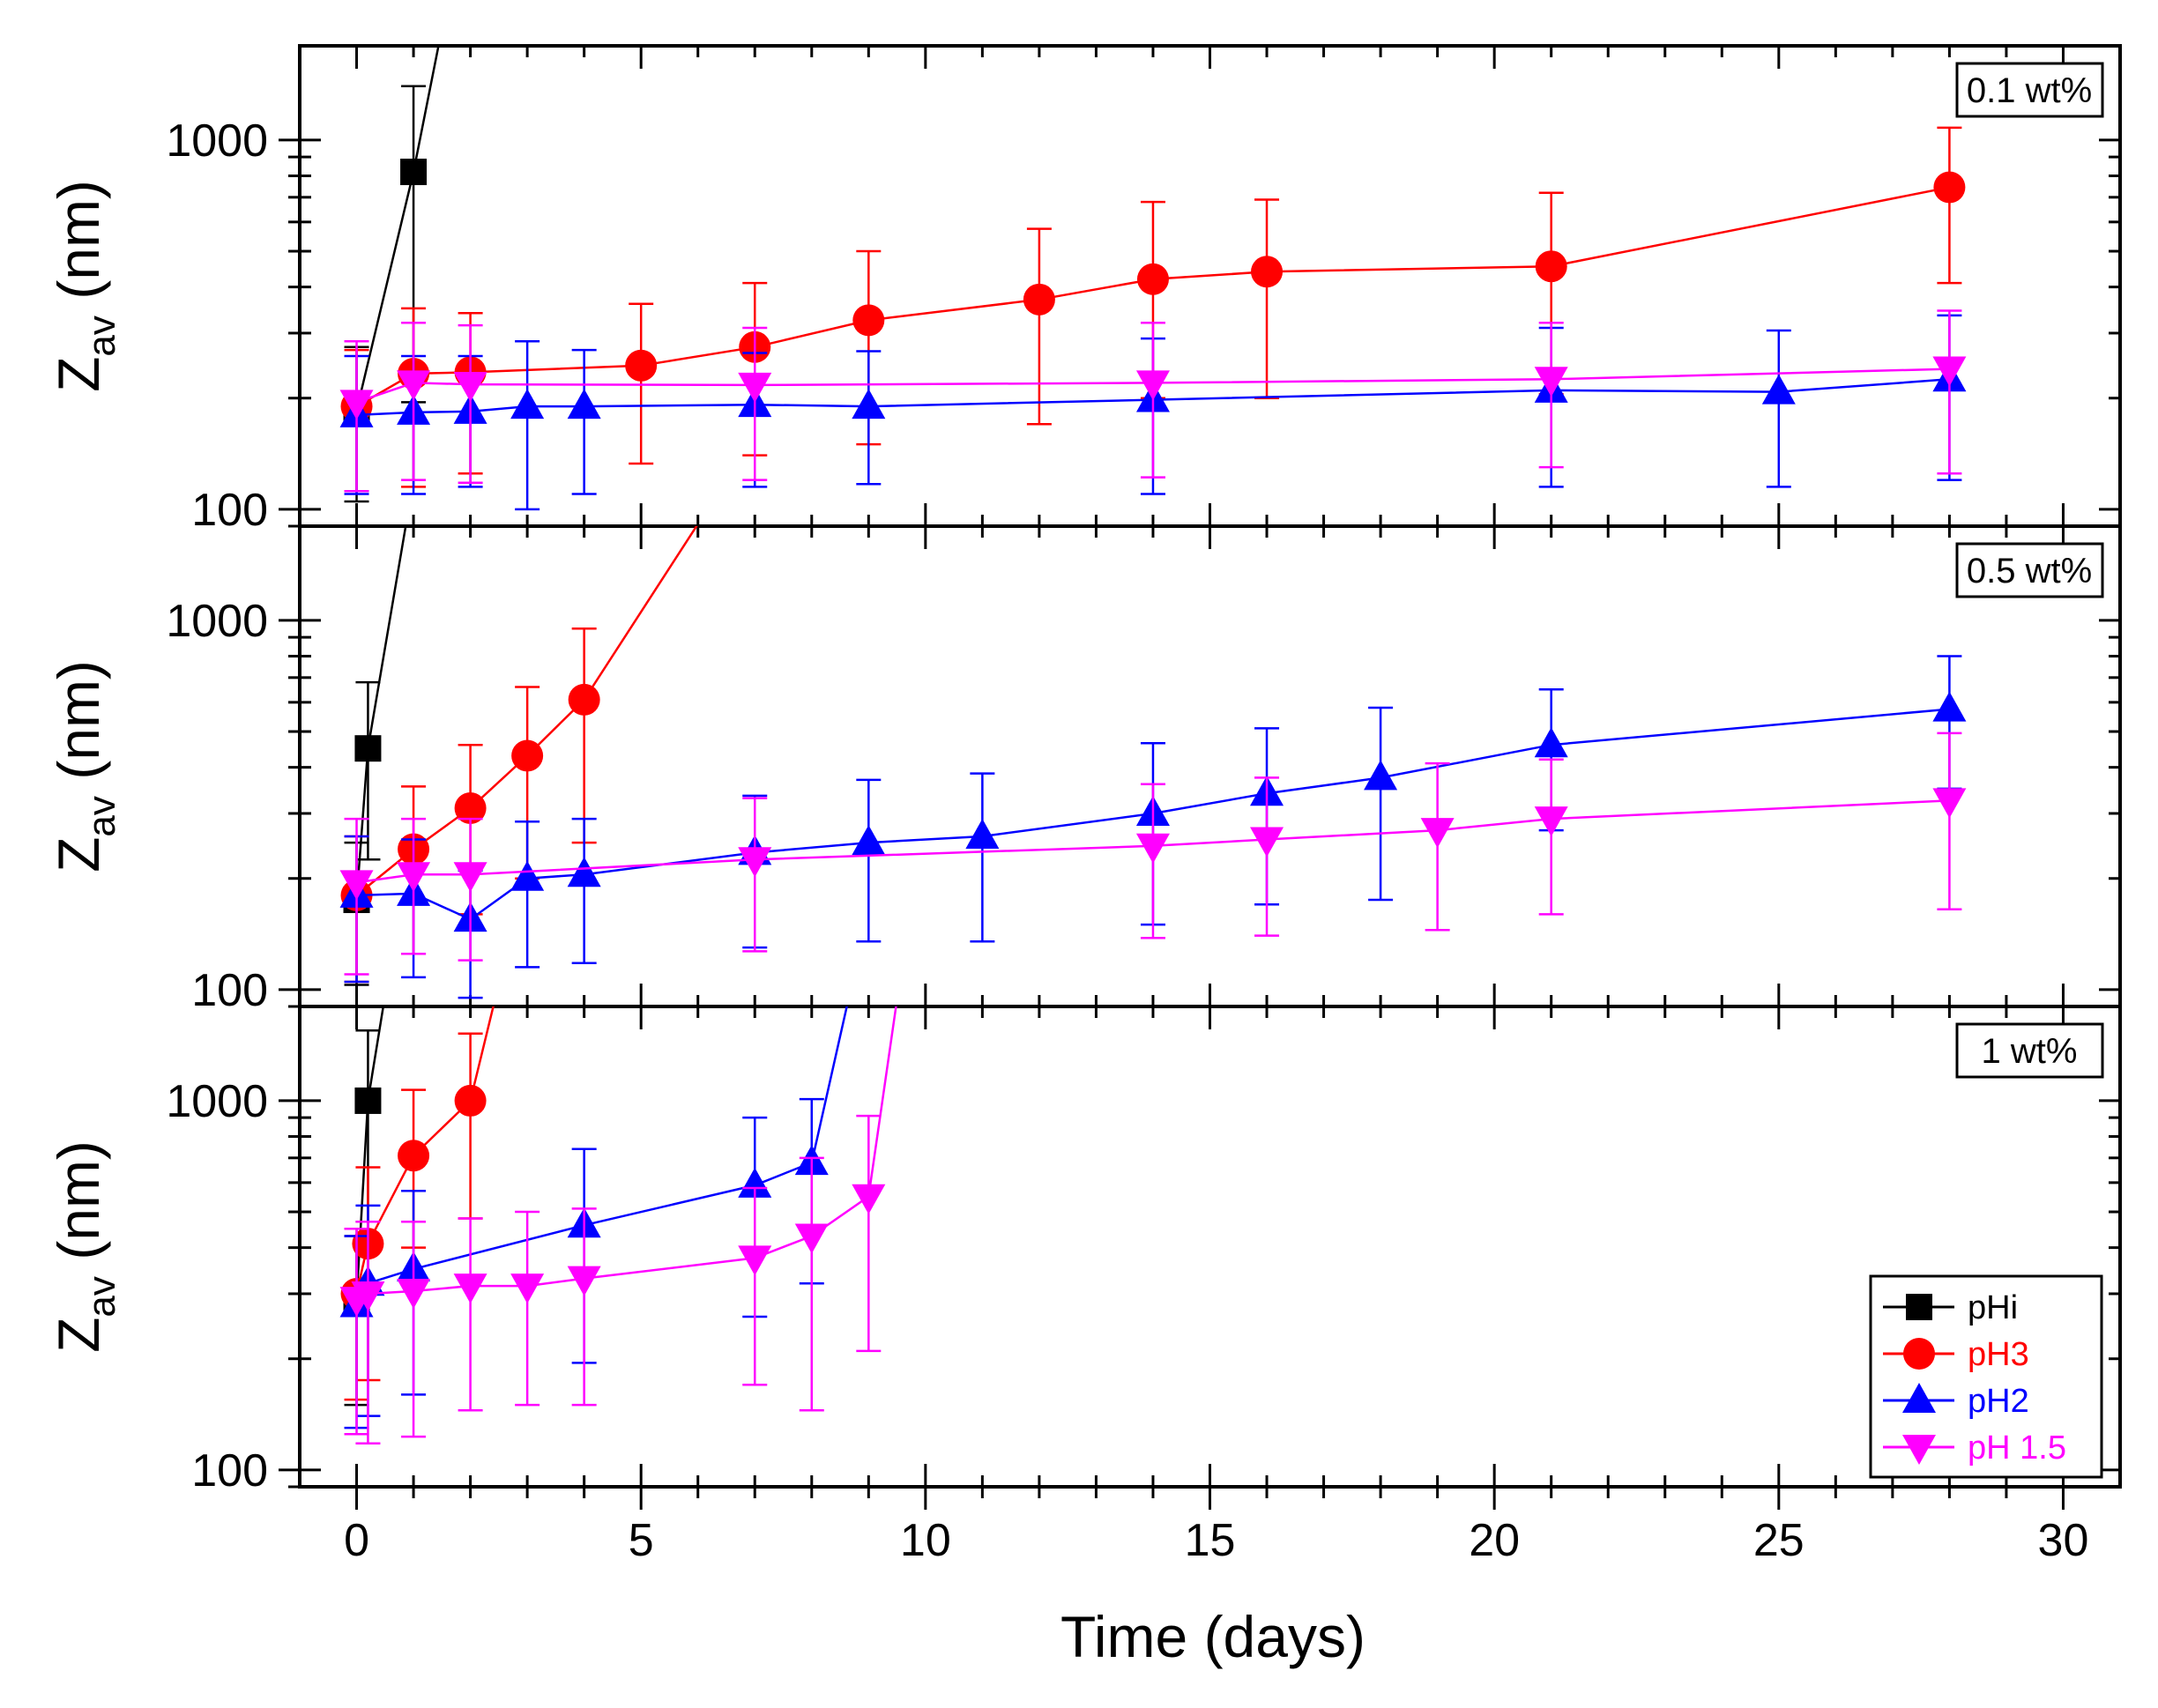 Image resolution: width=2158 pixels, height=1708 pixels. Describe the element at coordinates (1998, 1355) in the screenshot. I see `legend-label: pH3` at that location.